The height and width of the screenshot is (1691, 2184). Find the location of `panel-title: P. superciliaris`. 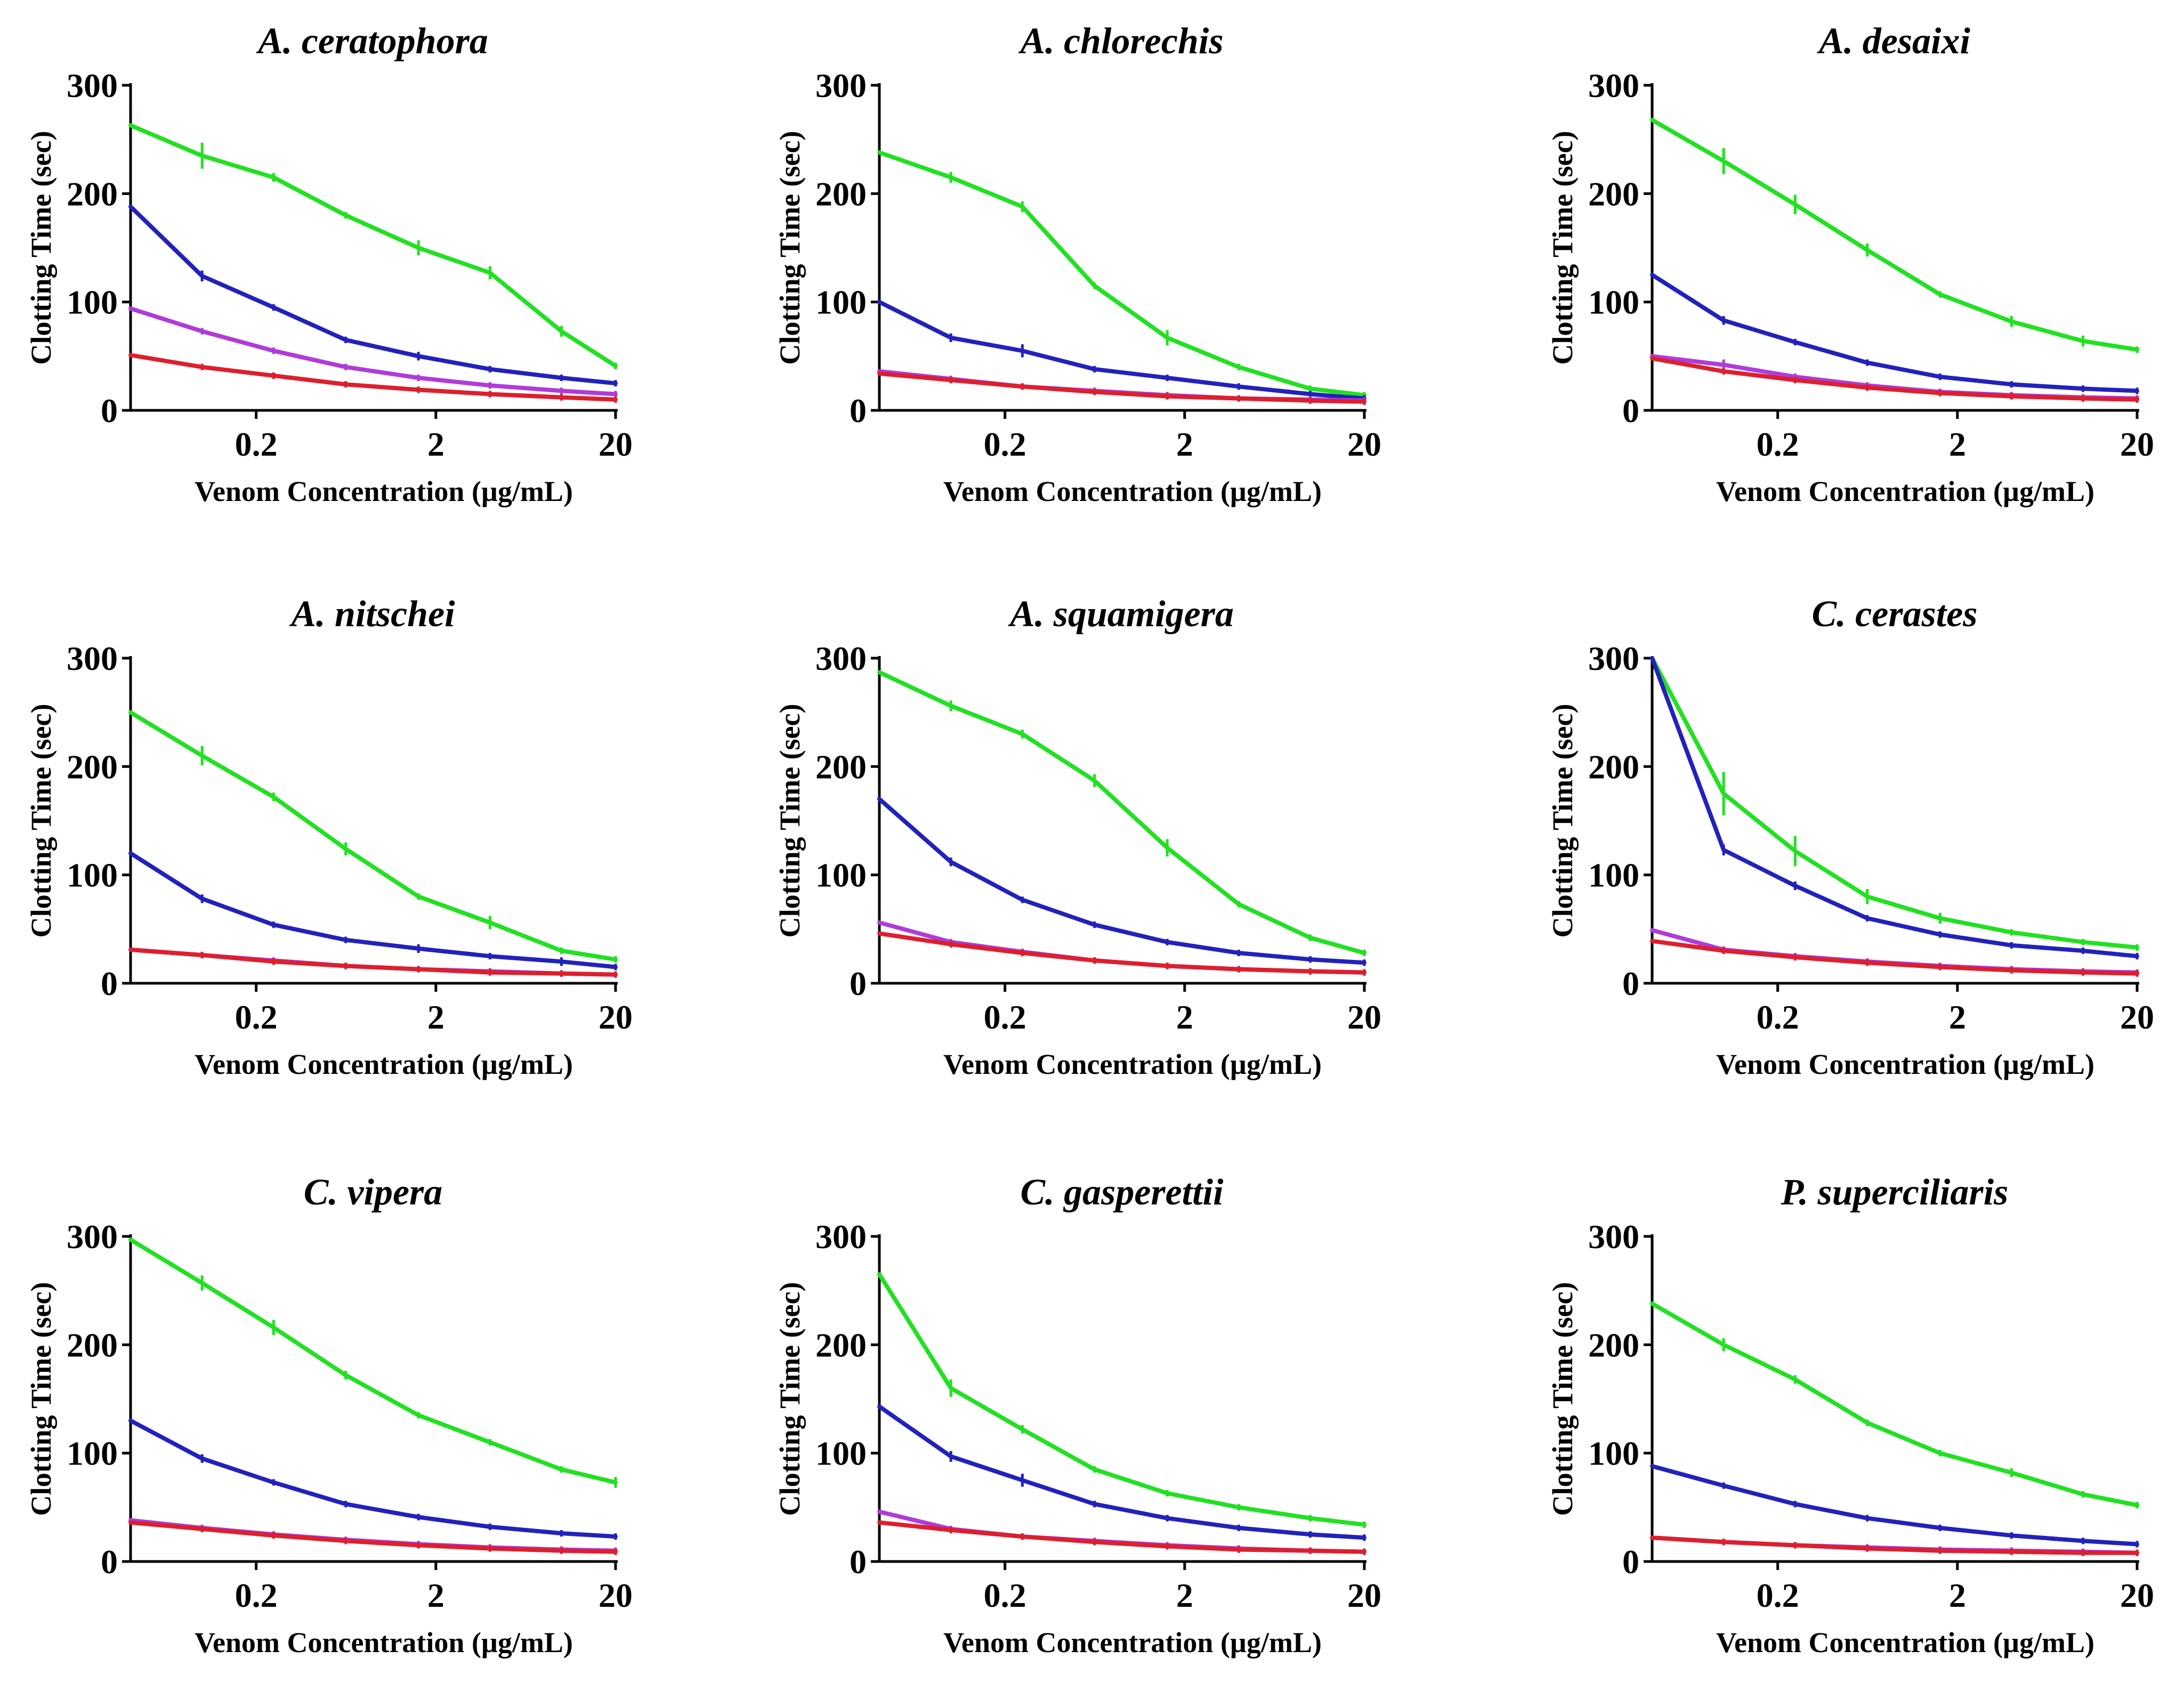

panel-title: P. superciliaris is located at coordinates (1895, 1192).